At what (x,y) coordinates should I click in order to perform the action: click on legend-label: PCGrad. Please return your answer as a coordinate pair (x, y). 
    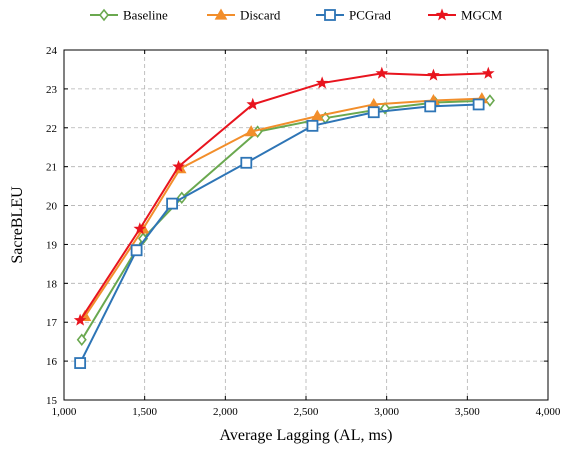
    Looking at the image, I should click on (370, 15).